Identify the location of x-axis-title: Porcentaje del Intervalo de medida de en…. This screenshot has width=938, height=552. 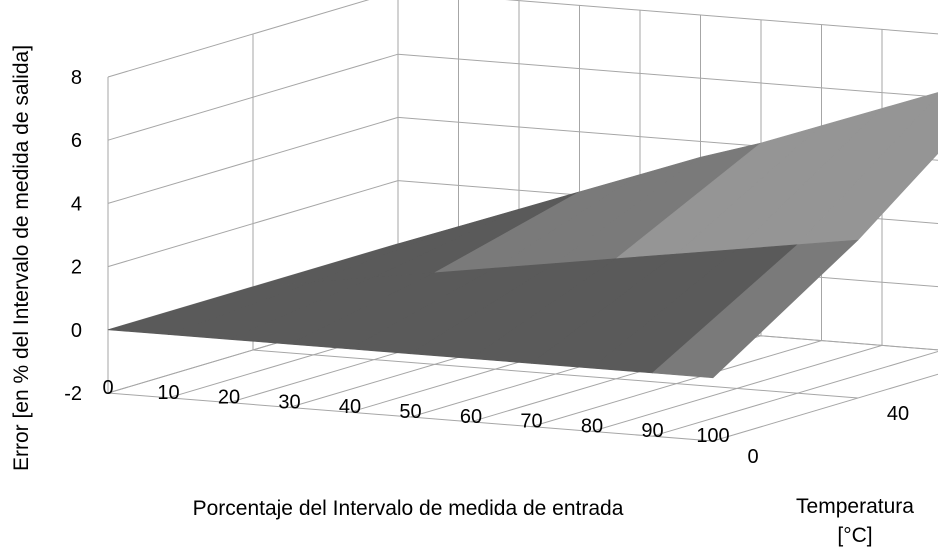
(408, 508).